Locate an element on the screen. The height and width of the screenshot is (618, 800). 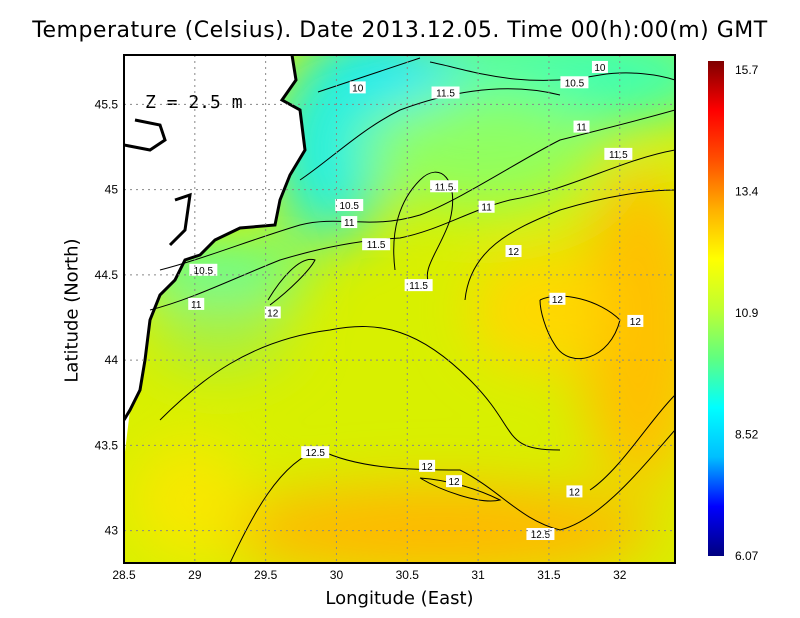
land is located at coordinates (214, 257).